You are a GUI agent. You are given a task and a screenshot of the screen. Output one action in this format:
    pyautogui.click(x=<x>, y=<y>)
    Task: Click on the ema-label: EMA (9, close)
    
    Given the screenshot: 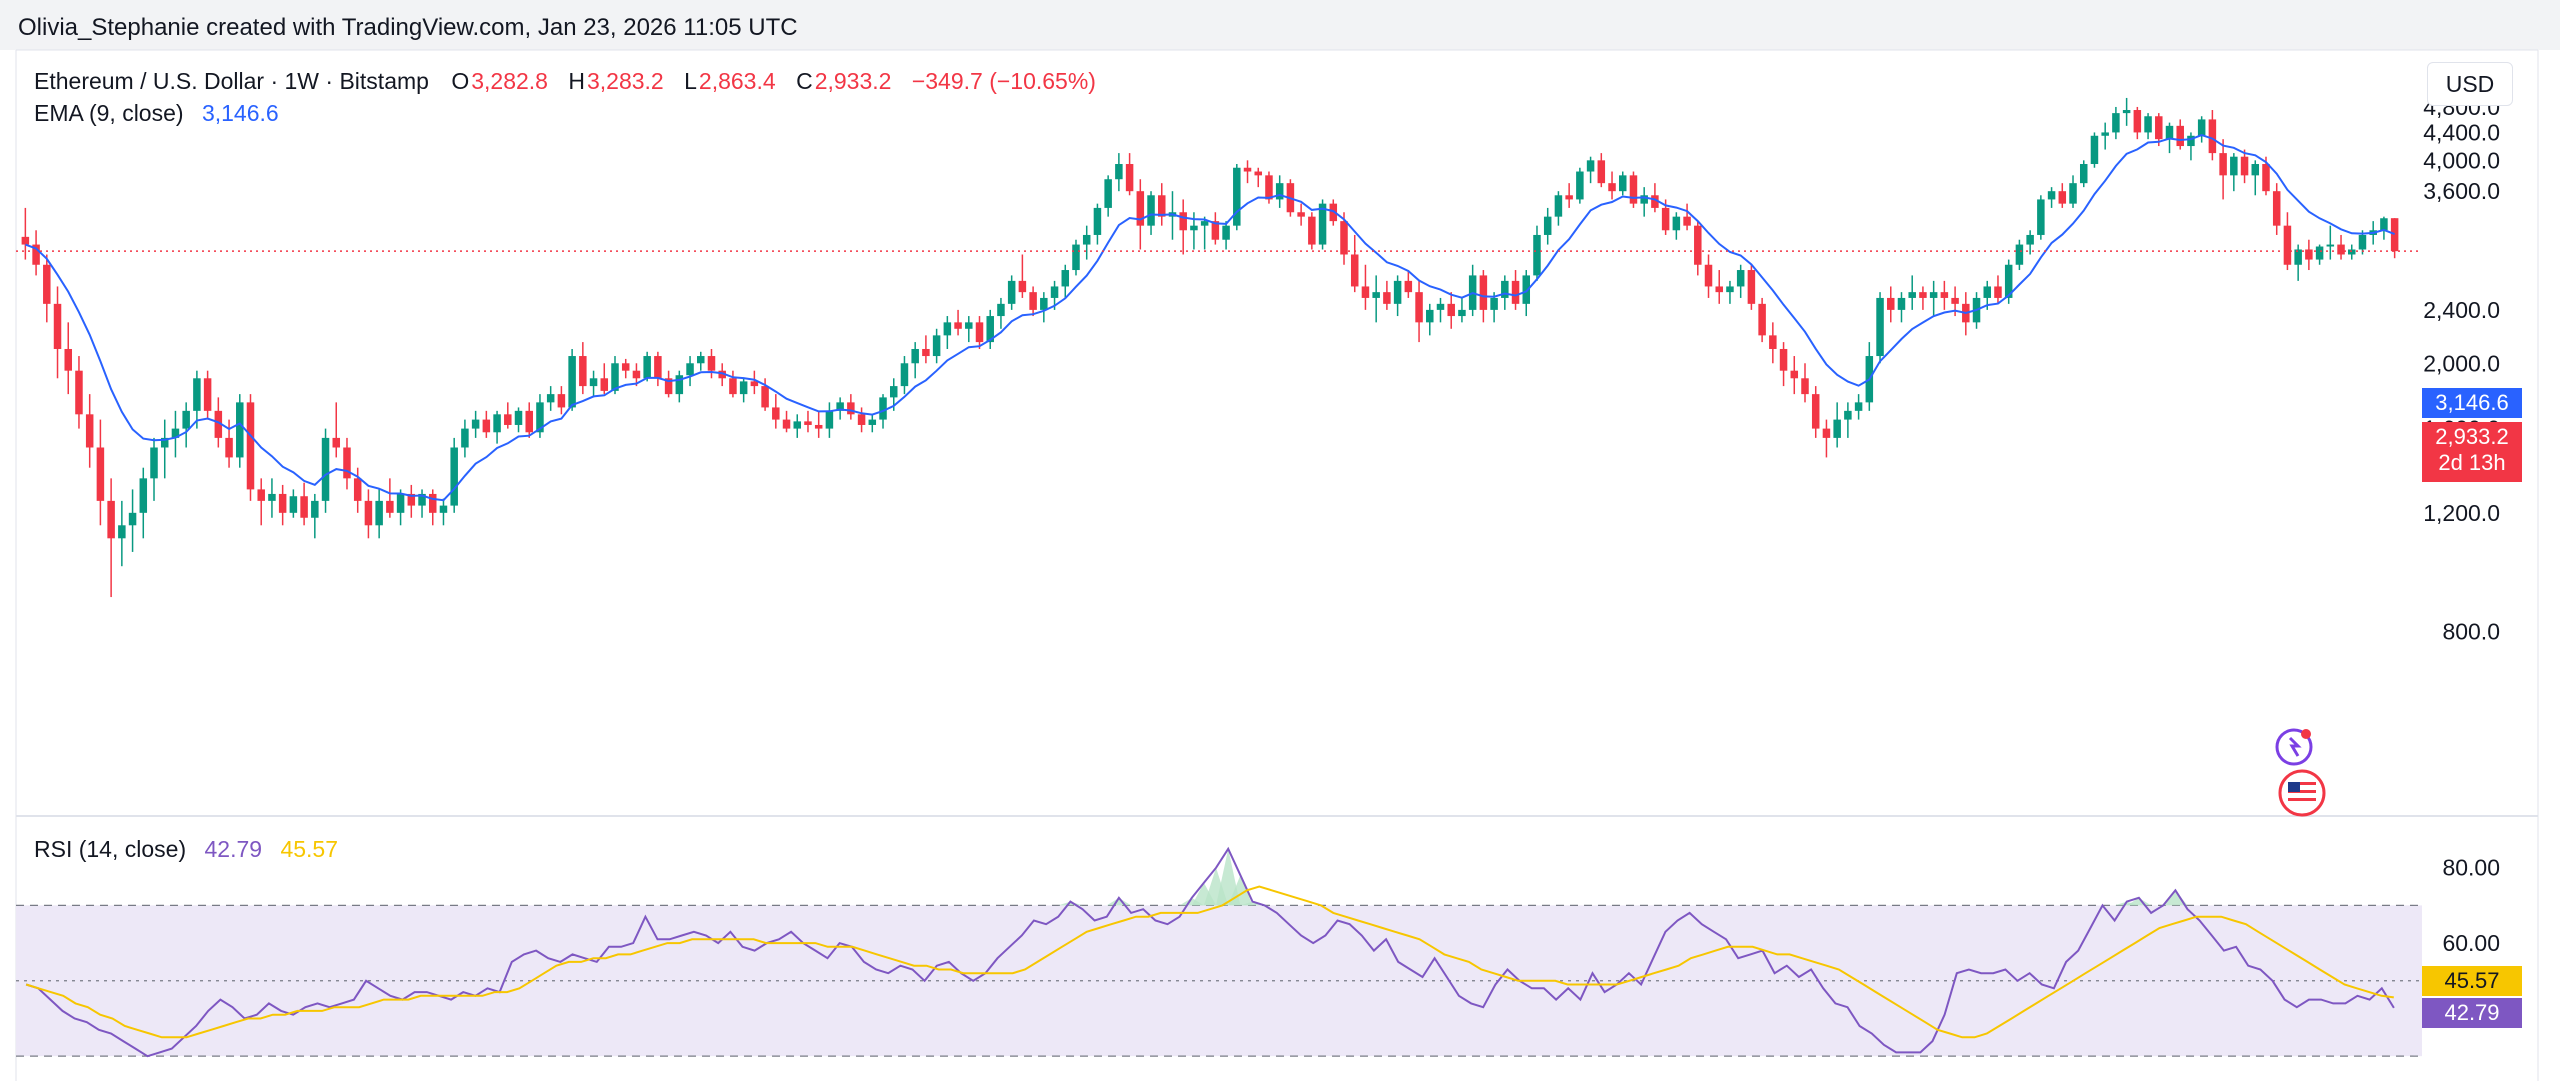 What is the action you would take?
    pyautogui.click(x=109, y=113)
    